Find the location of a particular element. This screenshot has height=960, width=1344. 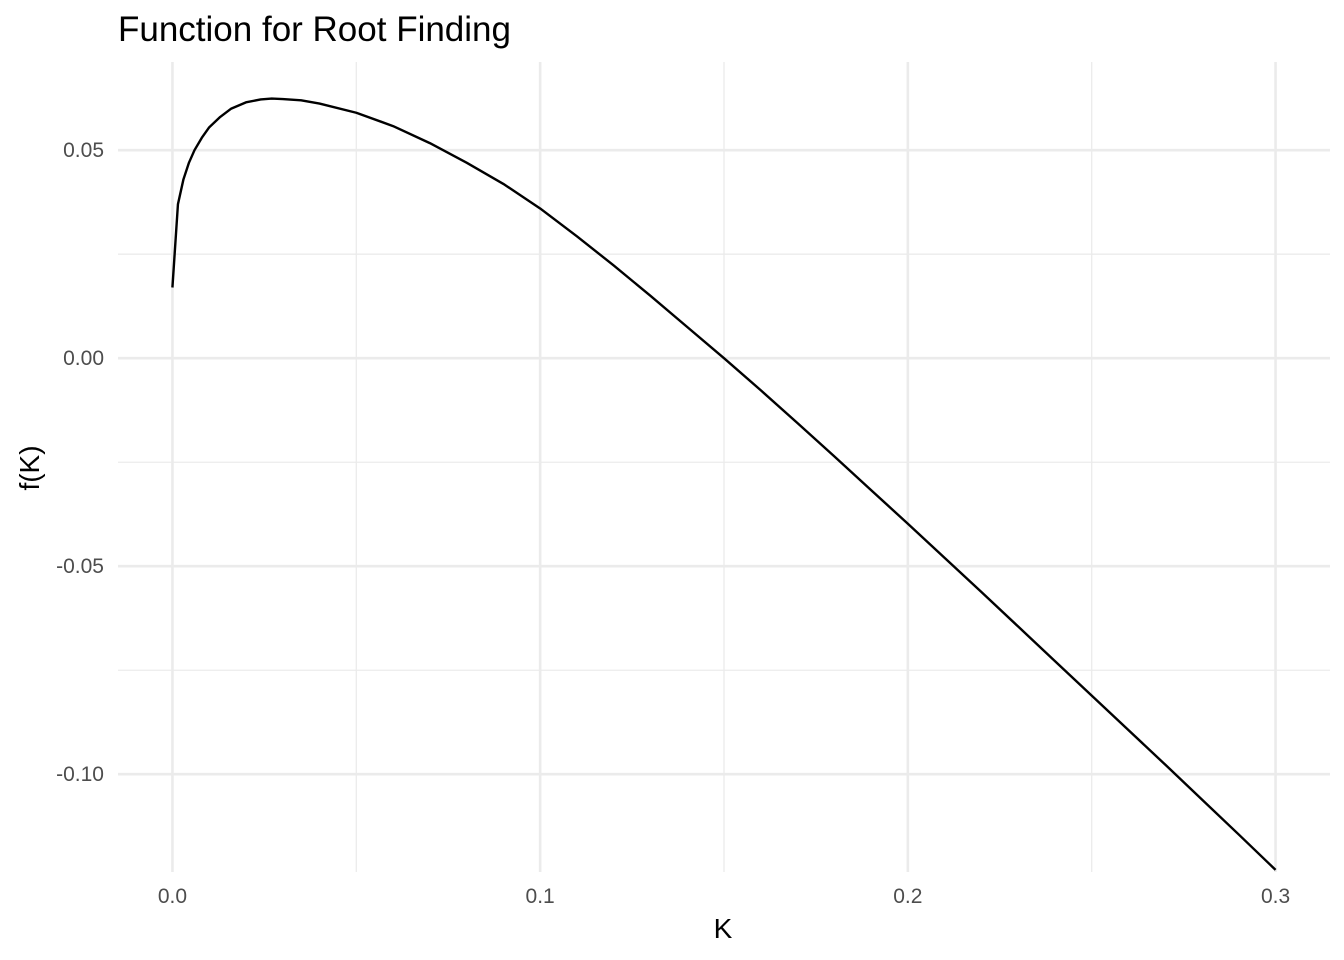

y-axis-tick-labels: 0.05 0.00 -0.05 -0.10 is located at coordinates (80, 462).